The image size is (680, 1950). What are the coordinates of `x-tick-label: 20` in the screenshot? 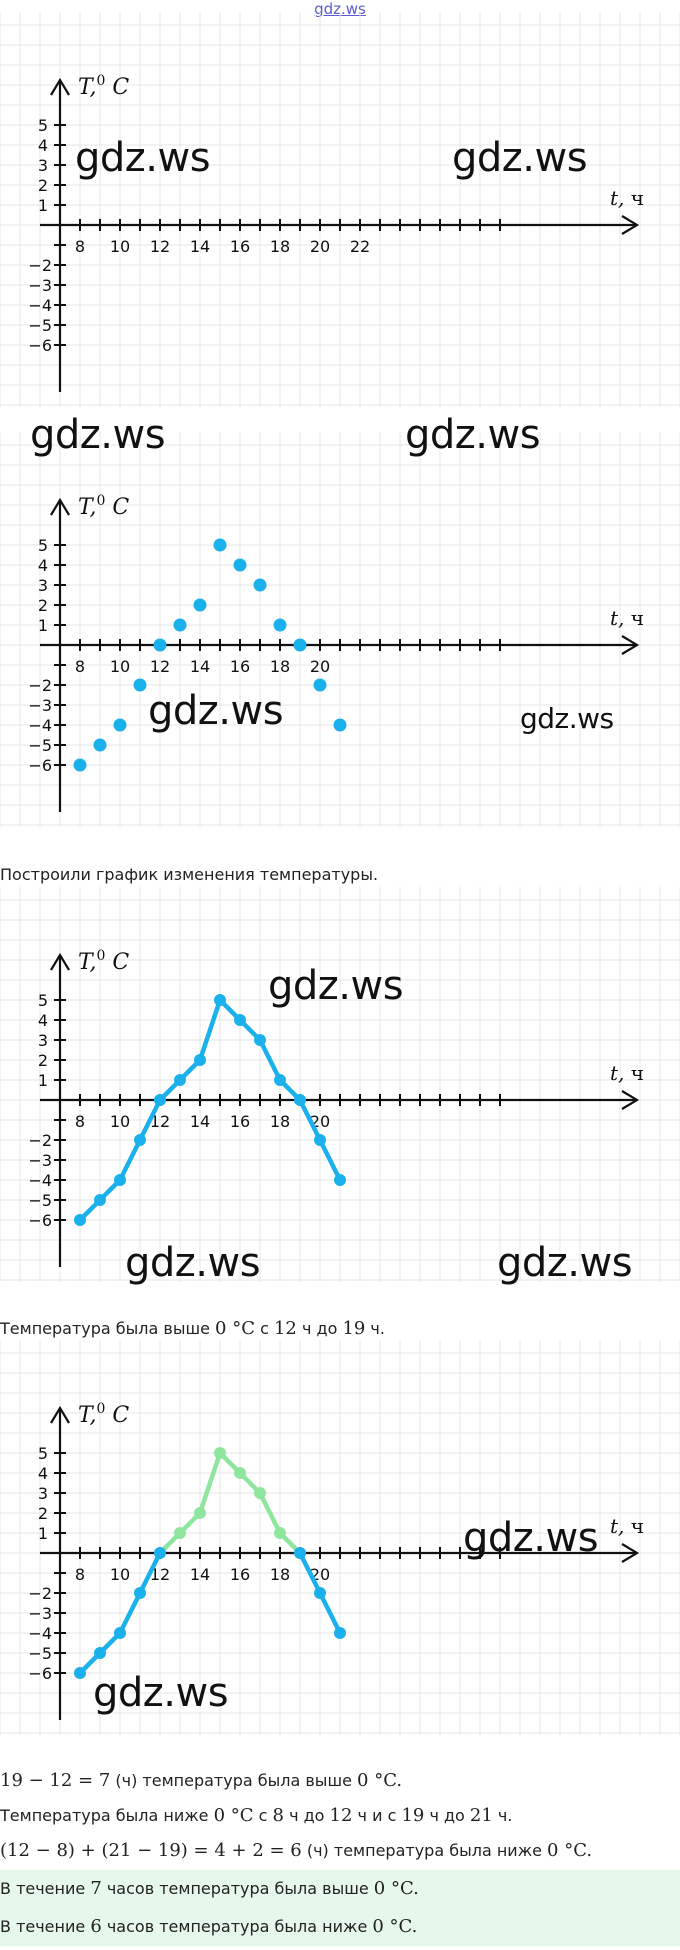 It's located at (320, 666).